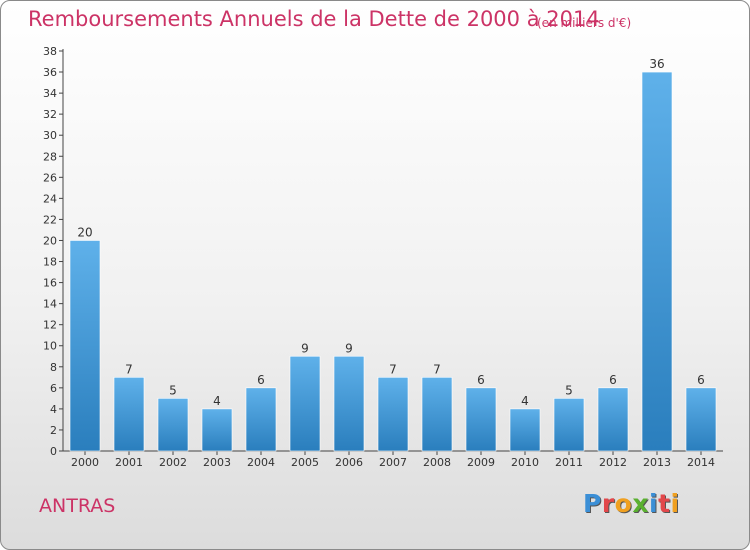  Describe the element at coordinates (657, 261) in the screenshot. I see `bar-2013` at that location.